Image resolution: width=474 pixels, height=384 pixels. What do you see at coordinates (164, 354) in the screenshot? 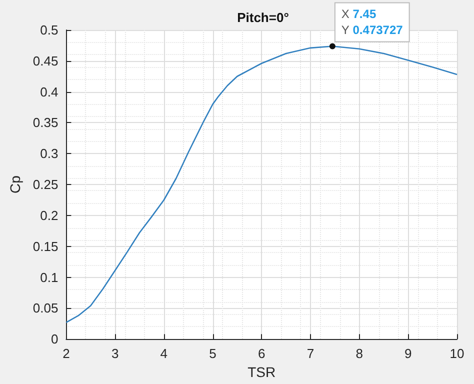
I see `x-tick-label: 4` at bounding box center [164, 354].